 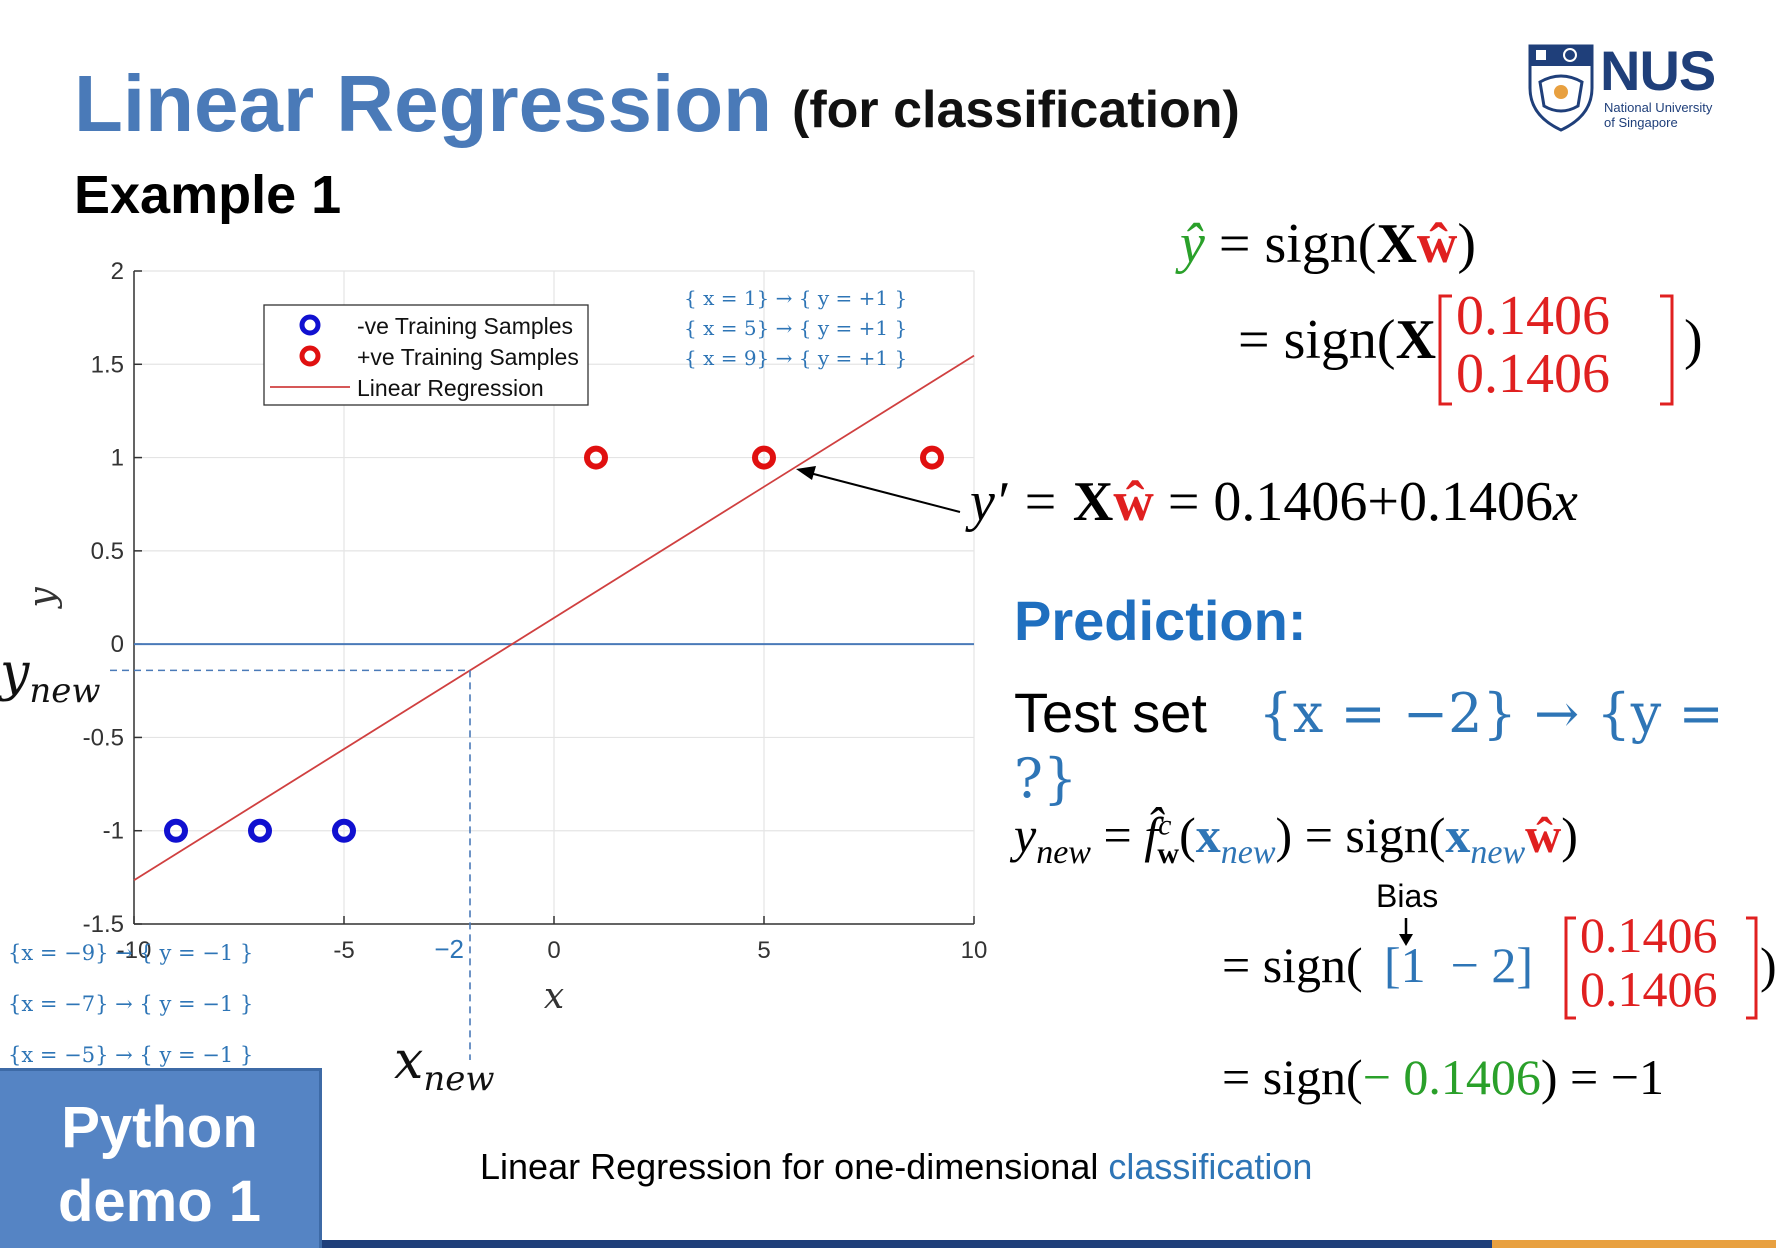 I want to click on final-rhs: ) = −1, so click(x=1602, y=1077).